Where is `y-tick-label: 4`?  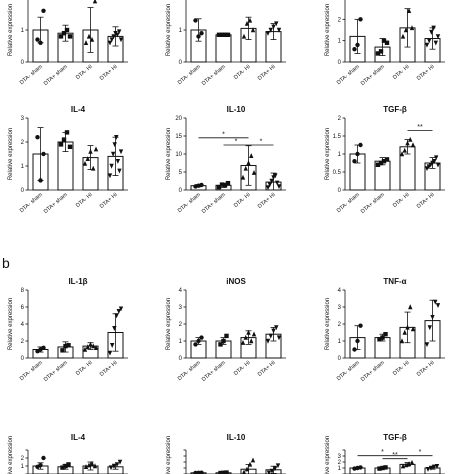
y-tick-label: 4 is located at coordinates (181, 291).